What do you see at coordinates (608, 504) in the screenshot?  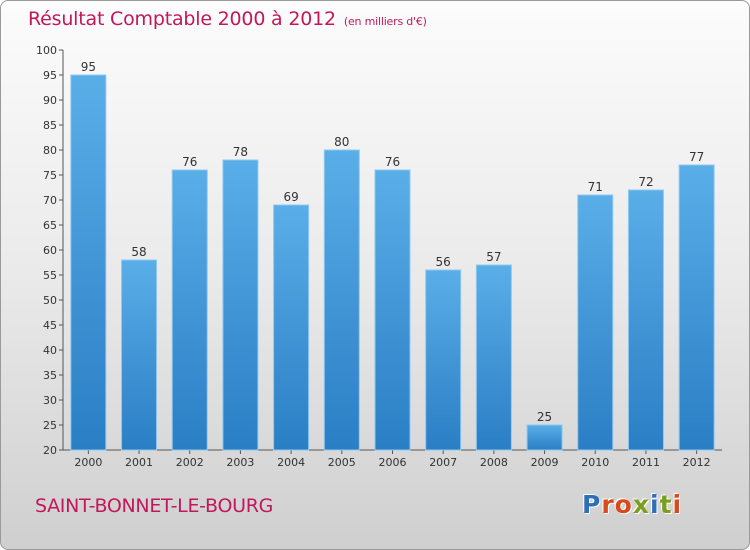 I see `logo-letter: r` at bounding box center [608, 504].